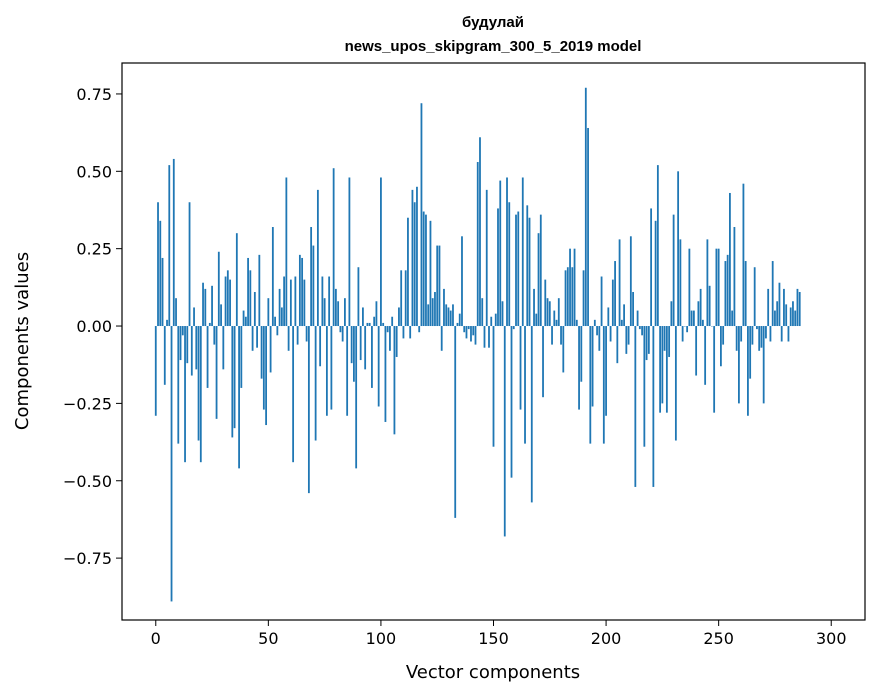 This screenshot has height=696, width=880. I want to click on chart-title: будулай, so click(493, 22).